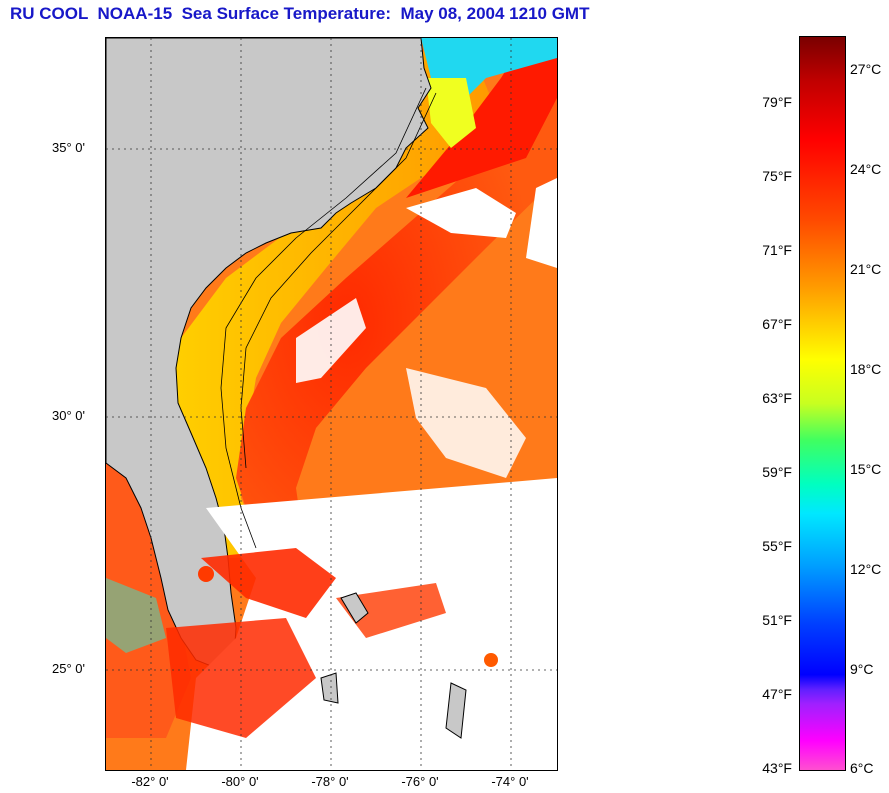 Image resolution: width=889 pixels, height=793 pixels. What do you see at coordinates (866, 569) in the screenshot?
I see `colorbar-c-label: 12°C` at bounding box center [866, 569].